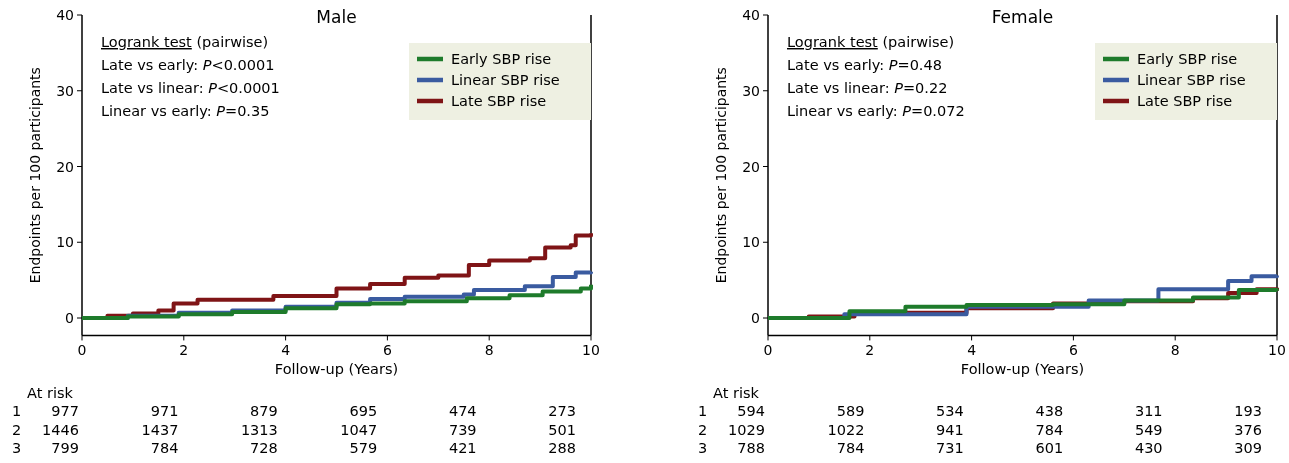 Image resolution: width=1289 pixels, height=463 pixels. I want to click on annotation: Late vs early: P=0.48, so click(864, 65).